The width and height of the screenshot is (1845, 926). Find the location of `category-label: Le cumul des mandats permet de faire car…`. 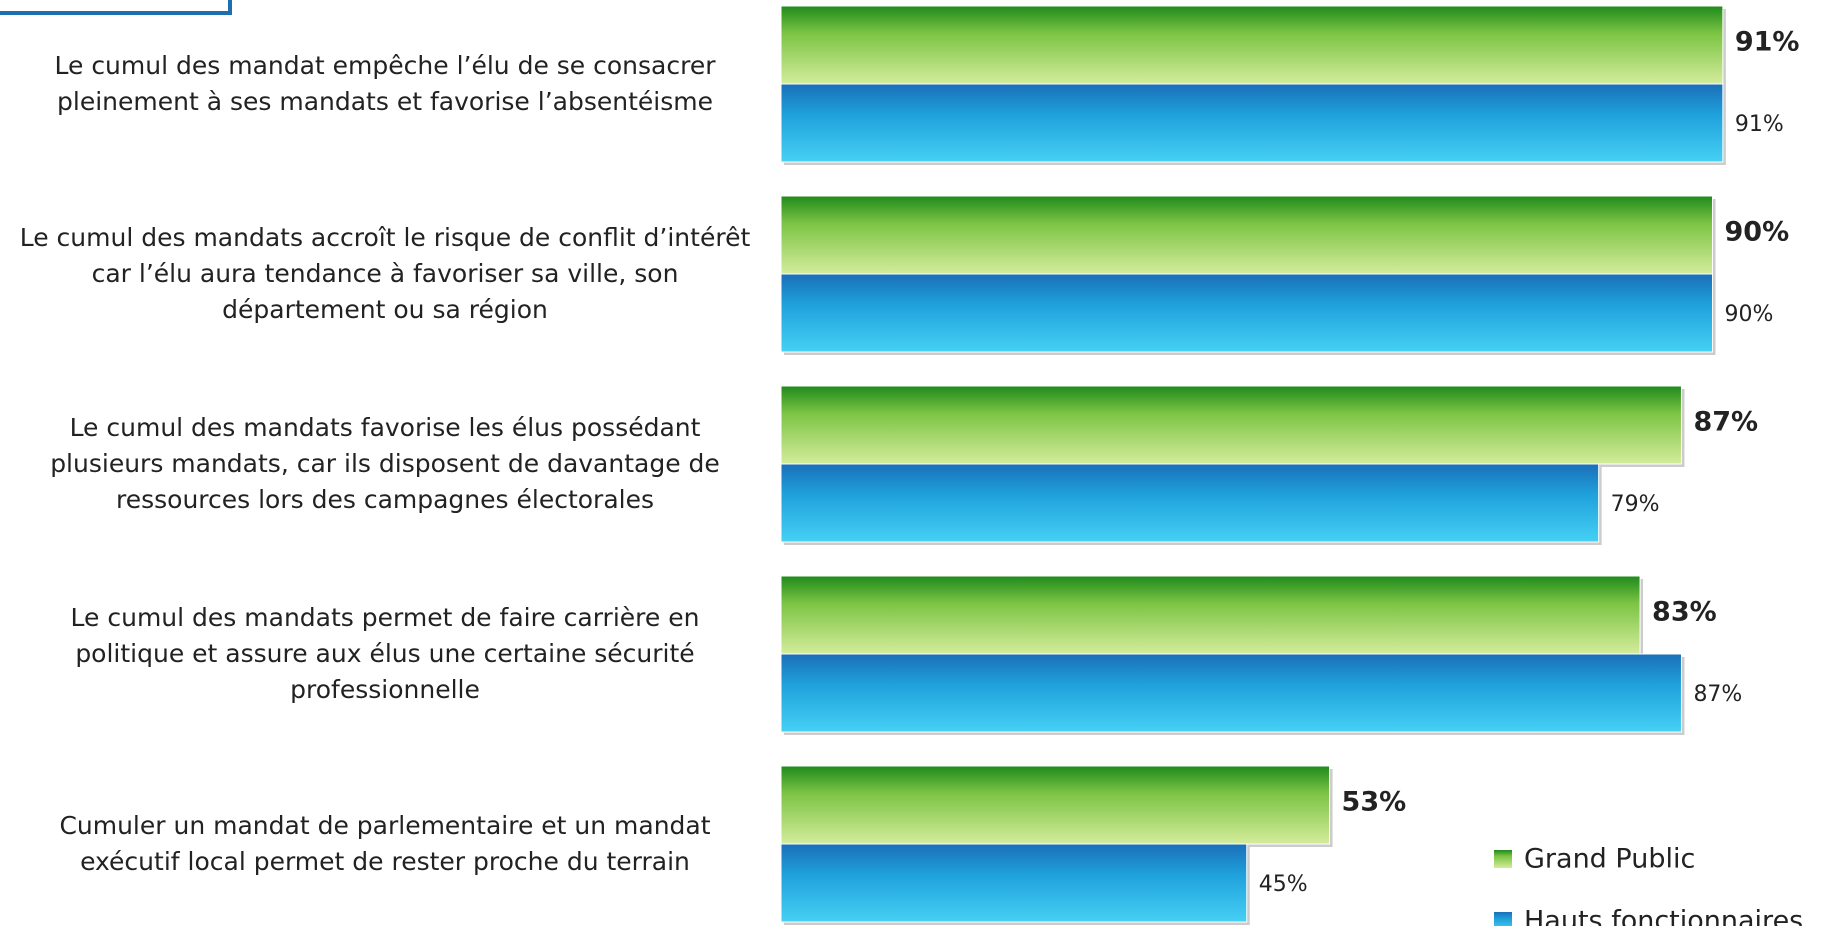

category-label: Le cumul des mandats permet de faire car… is located at coordinates (385, 653).